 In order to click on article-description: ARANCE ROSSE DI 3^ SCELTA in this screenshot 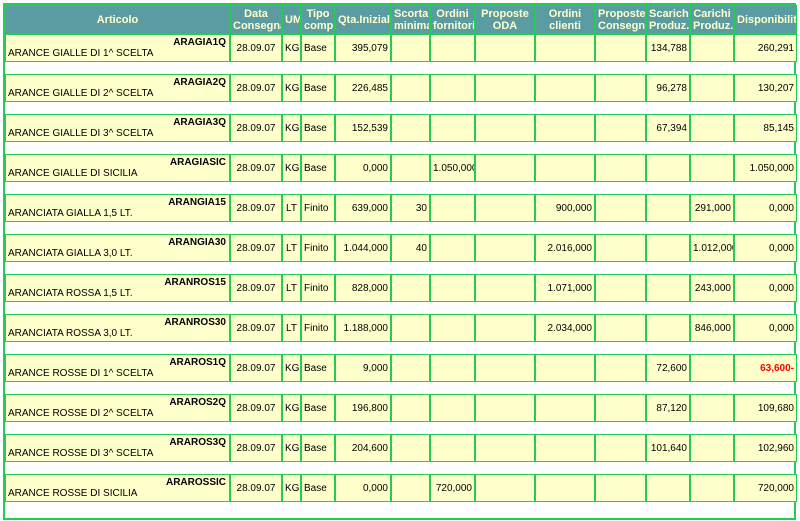, I will do `click(81, 453)`.